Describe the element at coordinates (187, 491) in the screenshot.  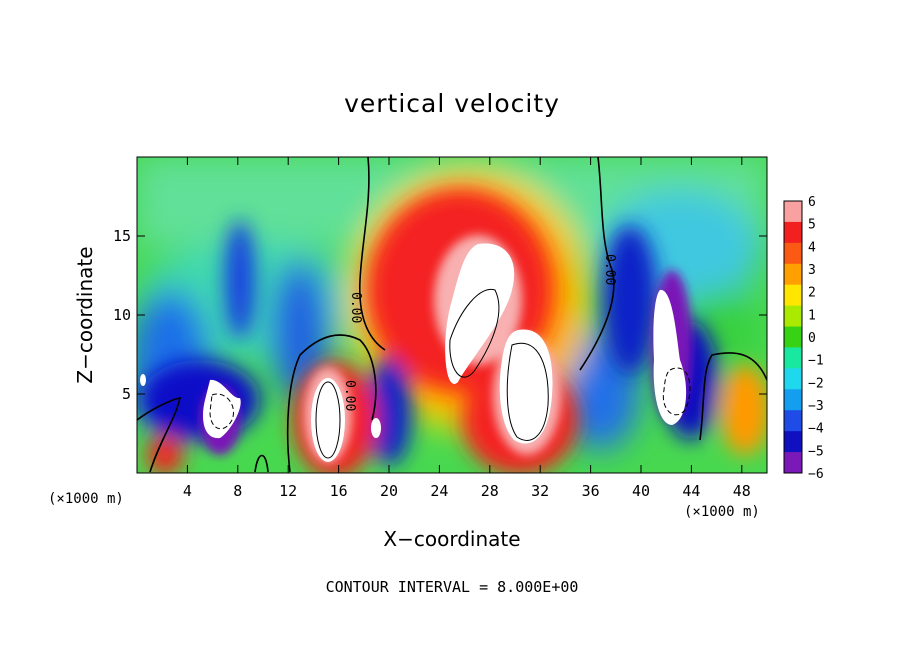
I see `x-tick-label: 4` at that location.